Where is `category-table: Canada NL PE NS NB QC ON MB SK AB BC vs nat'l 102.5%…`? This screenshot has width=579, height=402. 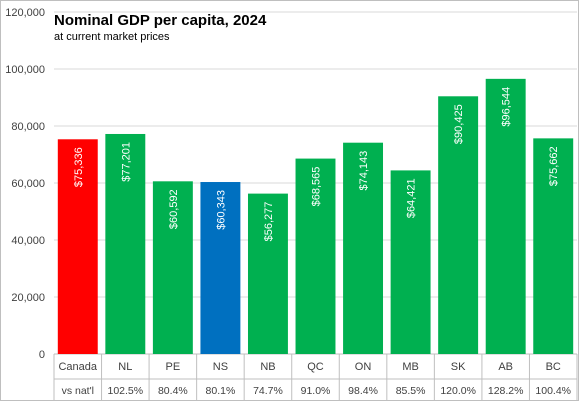 category-table: Canada NL PE NS NB QC ON MB SK AB BC vs nat'l 102.5%… is located at coordinates (315, 377).